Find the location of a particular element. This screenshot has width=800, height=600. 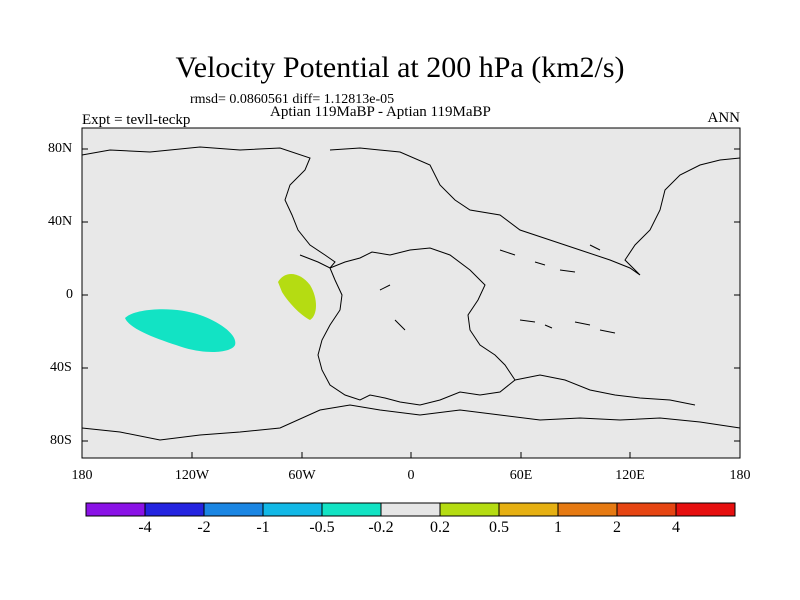

y-tick-label: 40N is located at coordinates (60, 221).